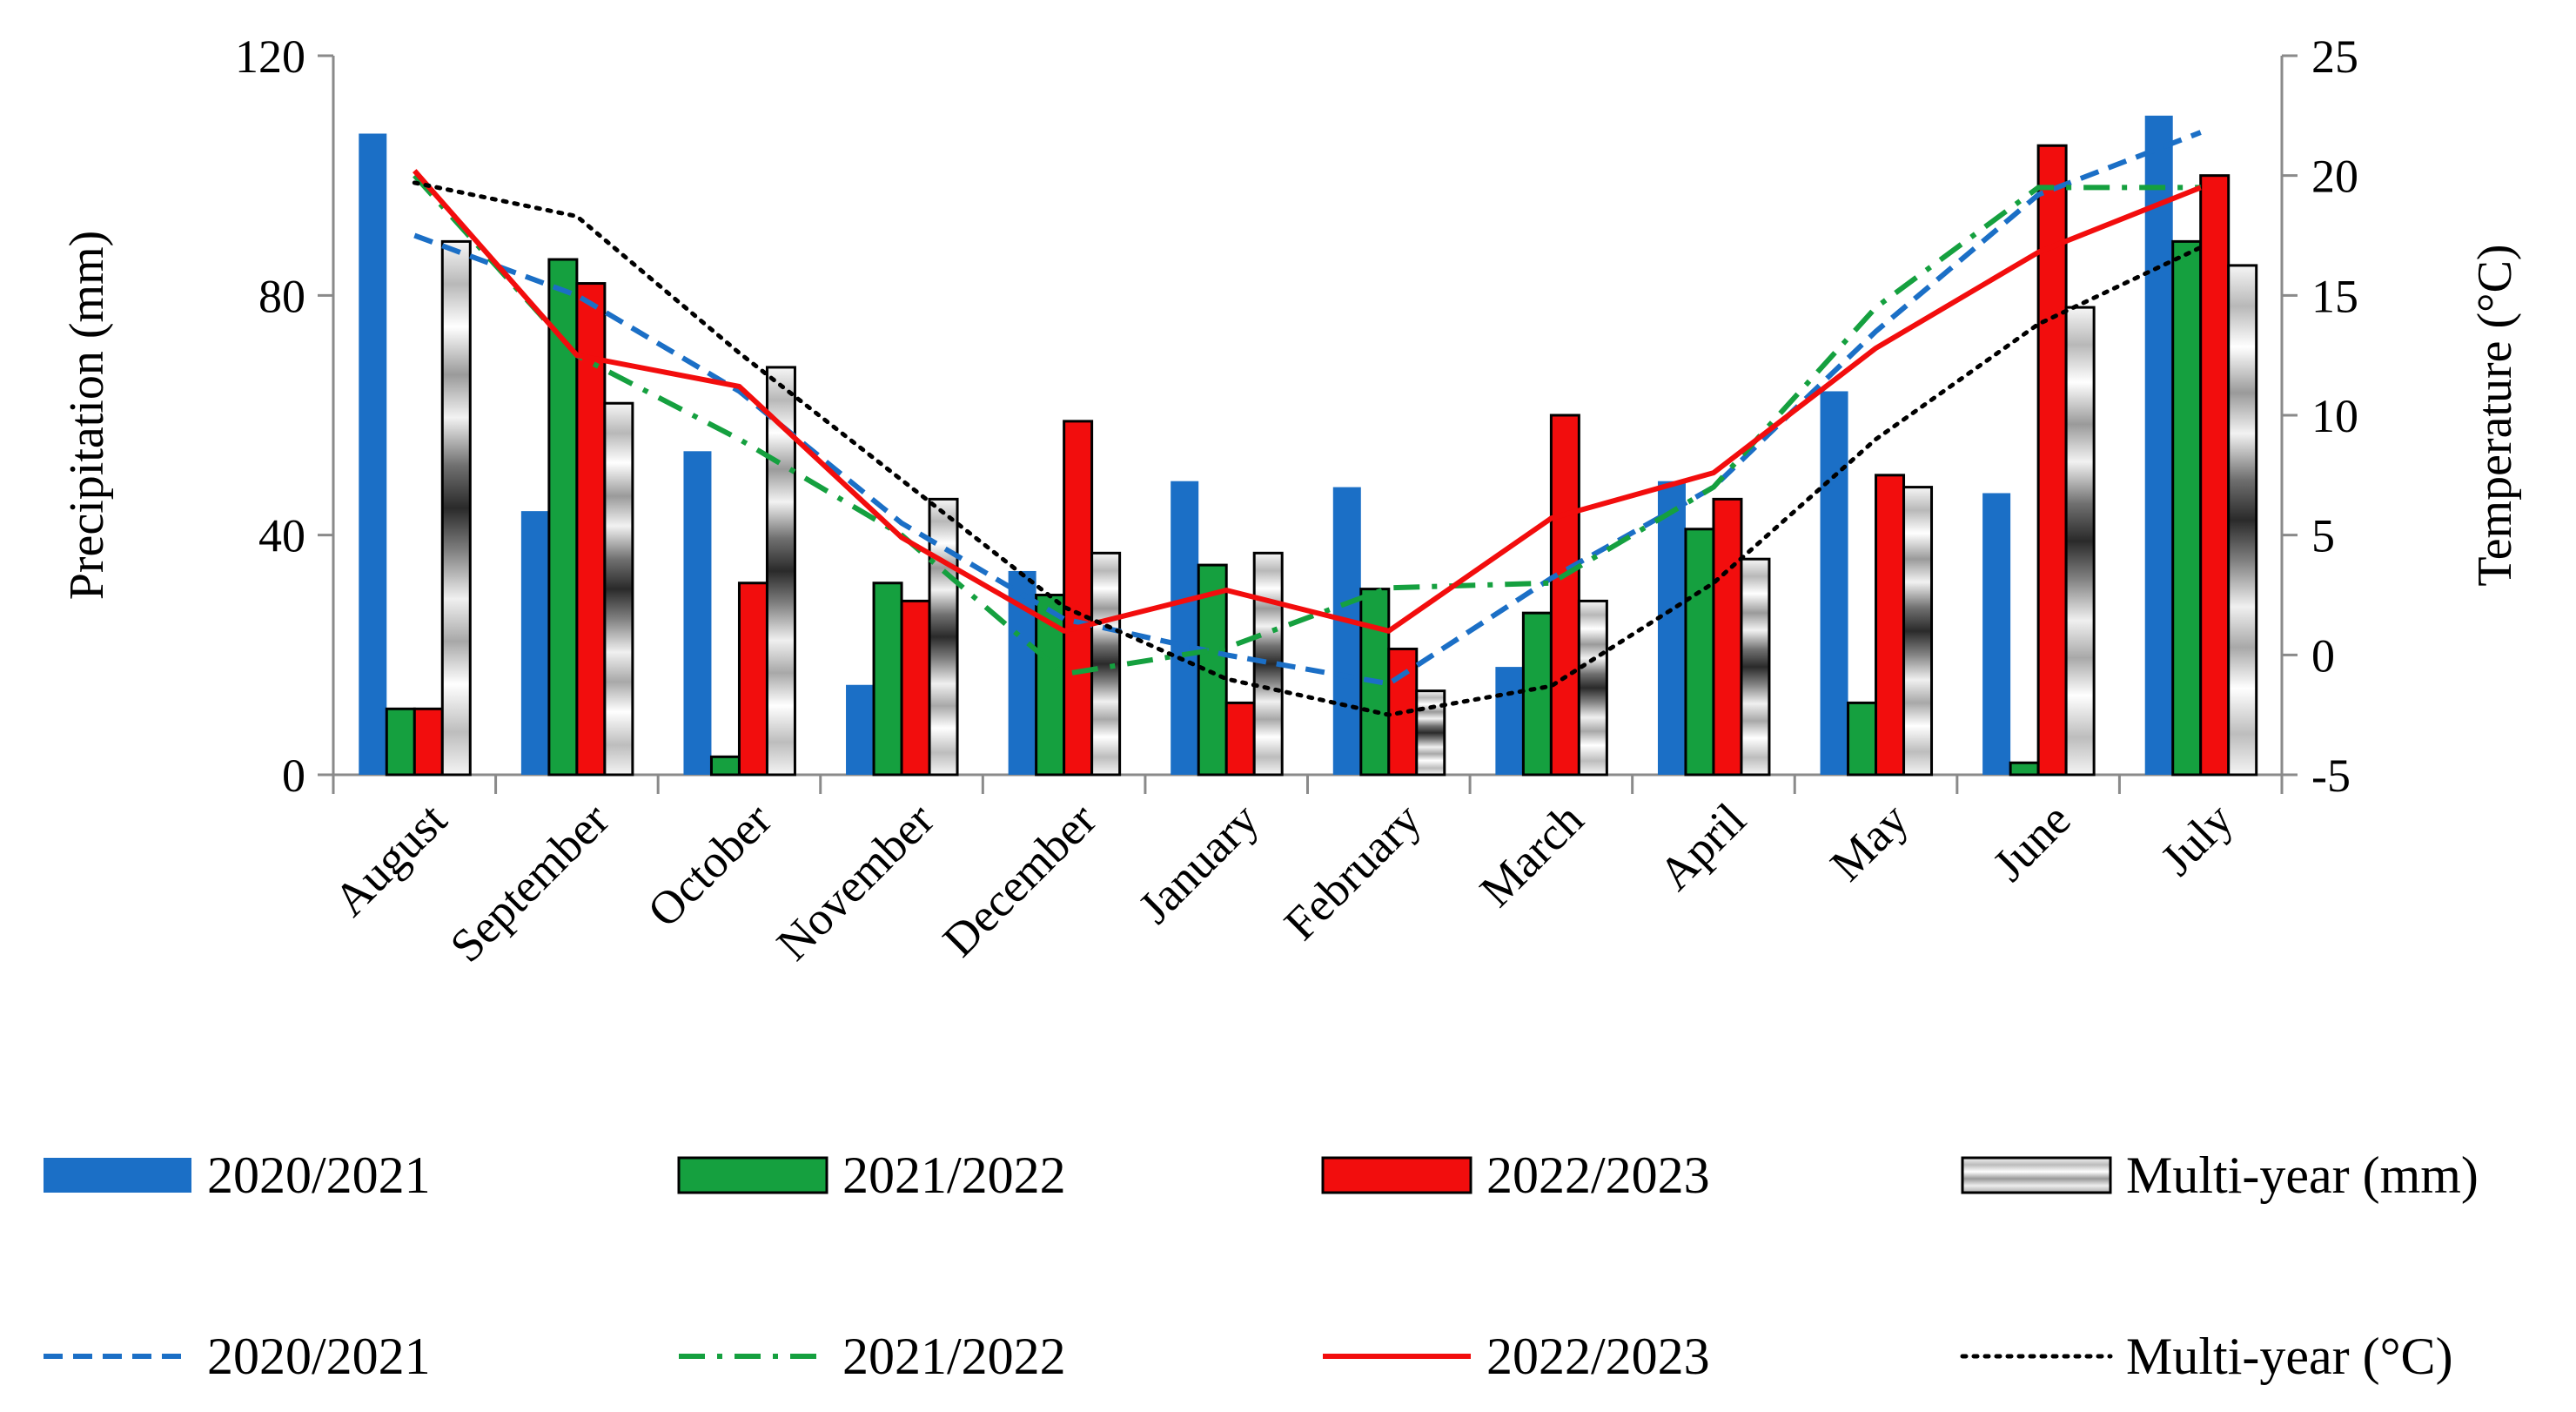 Image resolution: width=2576 pixels, height=1412 pixels. What do you see at coordinates (319, 1175) in the screenshot?
I see `legend-bar-label: 2020/2021` at bounding box center [319, 1175].